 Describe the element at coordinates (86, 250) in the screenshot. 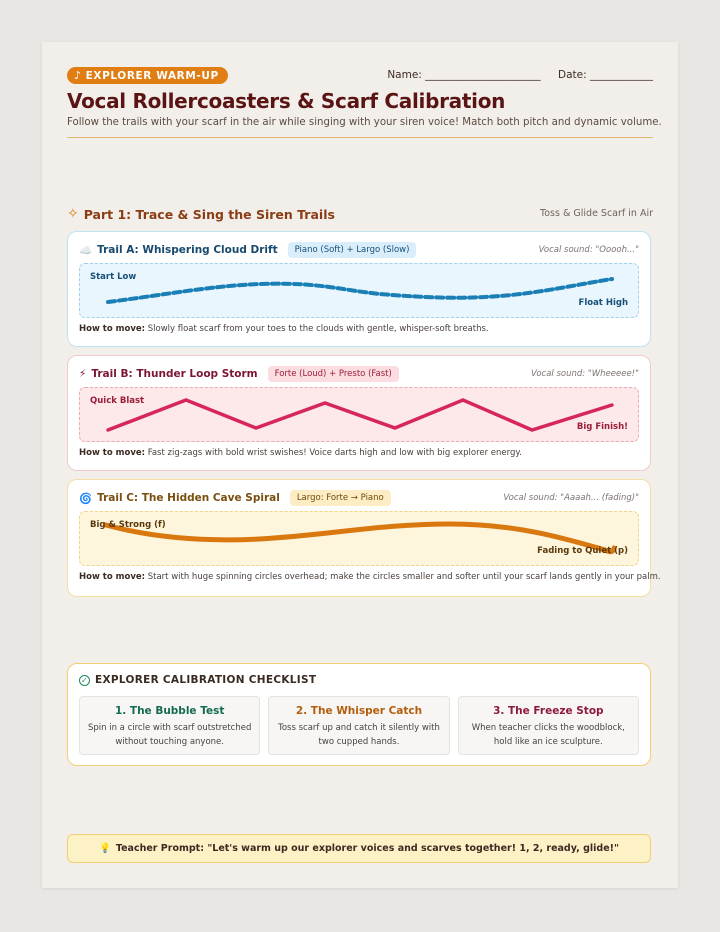

I see `cloud-icon: ☁️` at that location.